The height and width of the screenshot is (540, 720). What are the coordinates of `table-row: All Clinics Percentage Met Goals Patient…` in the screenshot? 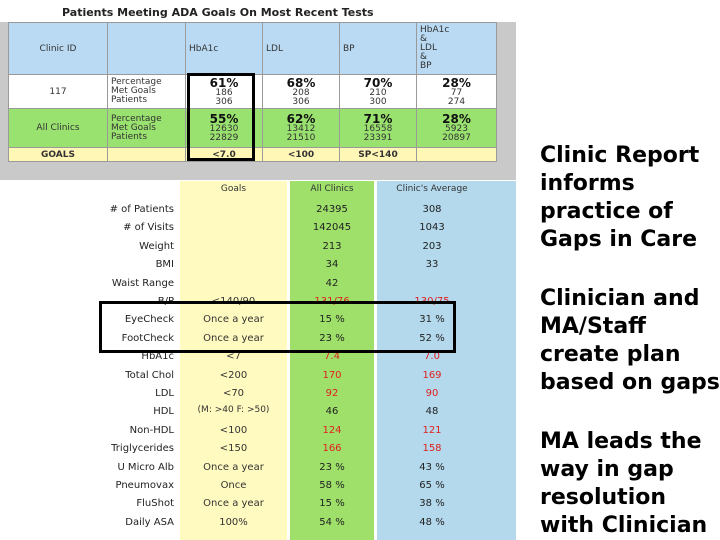 It's located at (252, 128).